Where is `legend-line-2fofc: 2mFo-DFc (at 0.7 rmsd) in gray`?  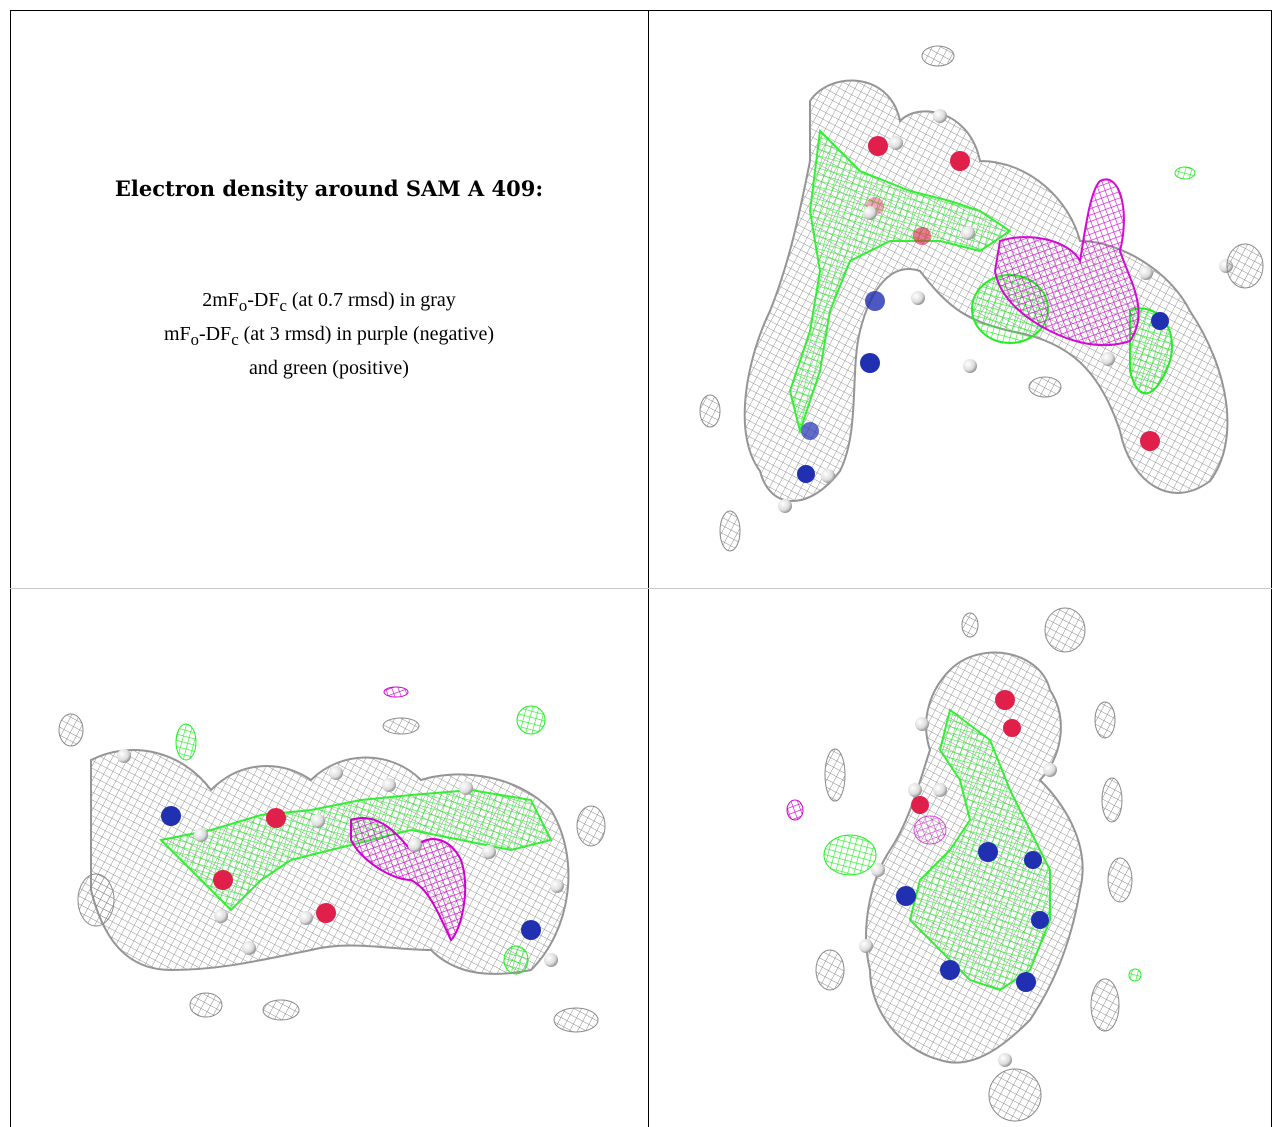
legend-line-2fofc: 2mFo-DFc (at 0.7 rmsd) in gray is located at coordinates (329, 302).